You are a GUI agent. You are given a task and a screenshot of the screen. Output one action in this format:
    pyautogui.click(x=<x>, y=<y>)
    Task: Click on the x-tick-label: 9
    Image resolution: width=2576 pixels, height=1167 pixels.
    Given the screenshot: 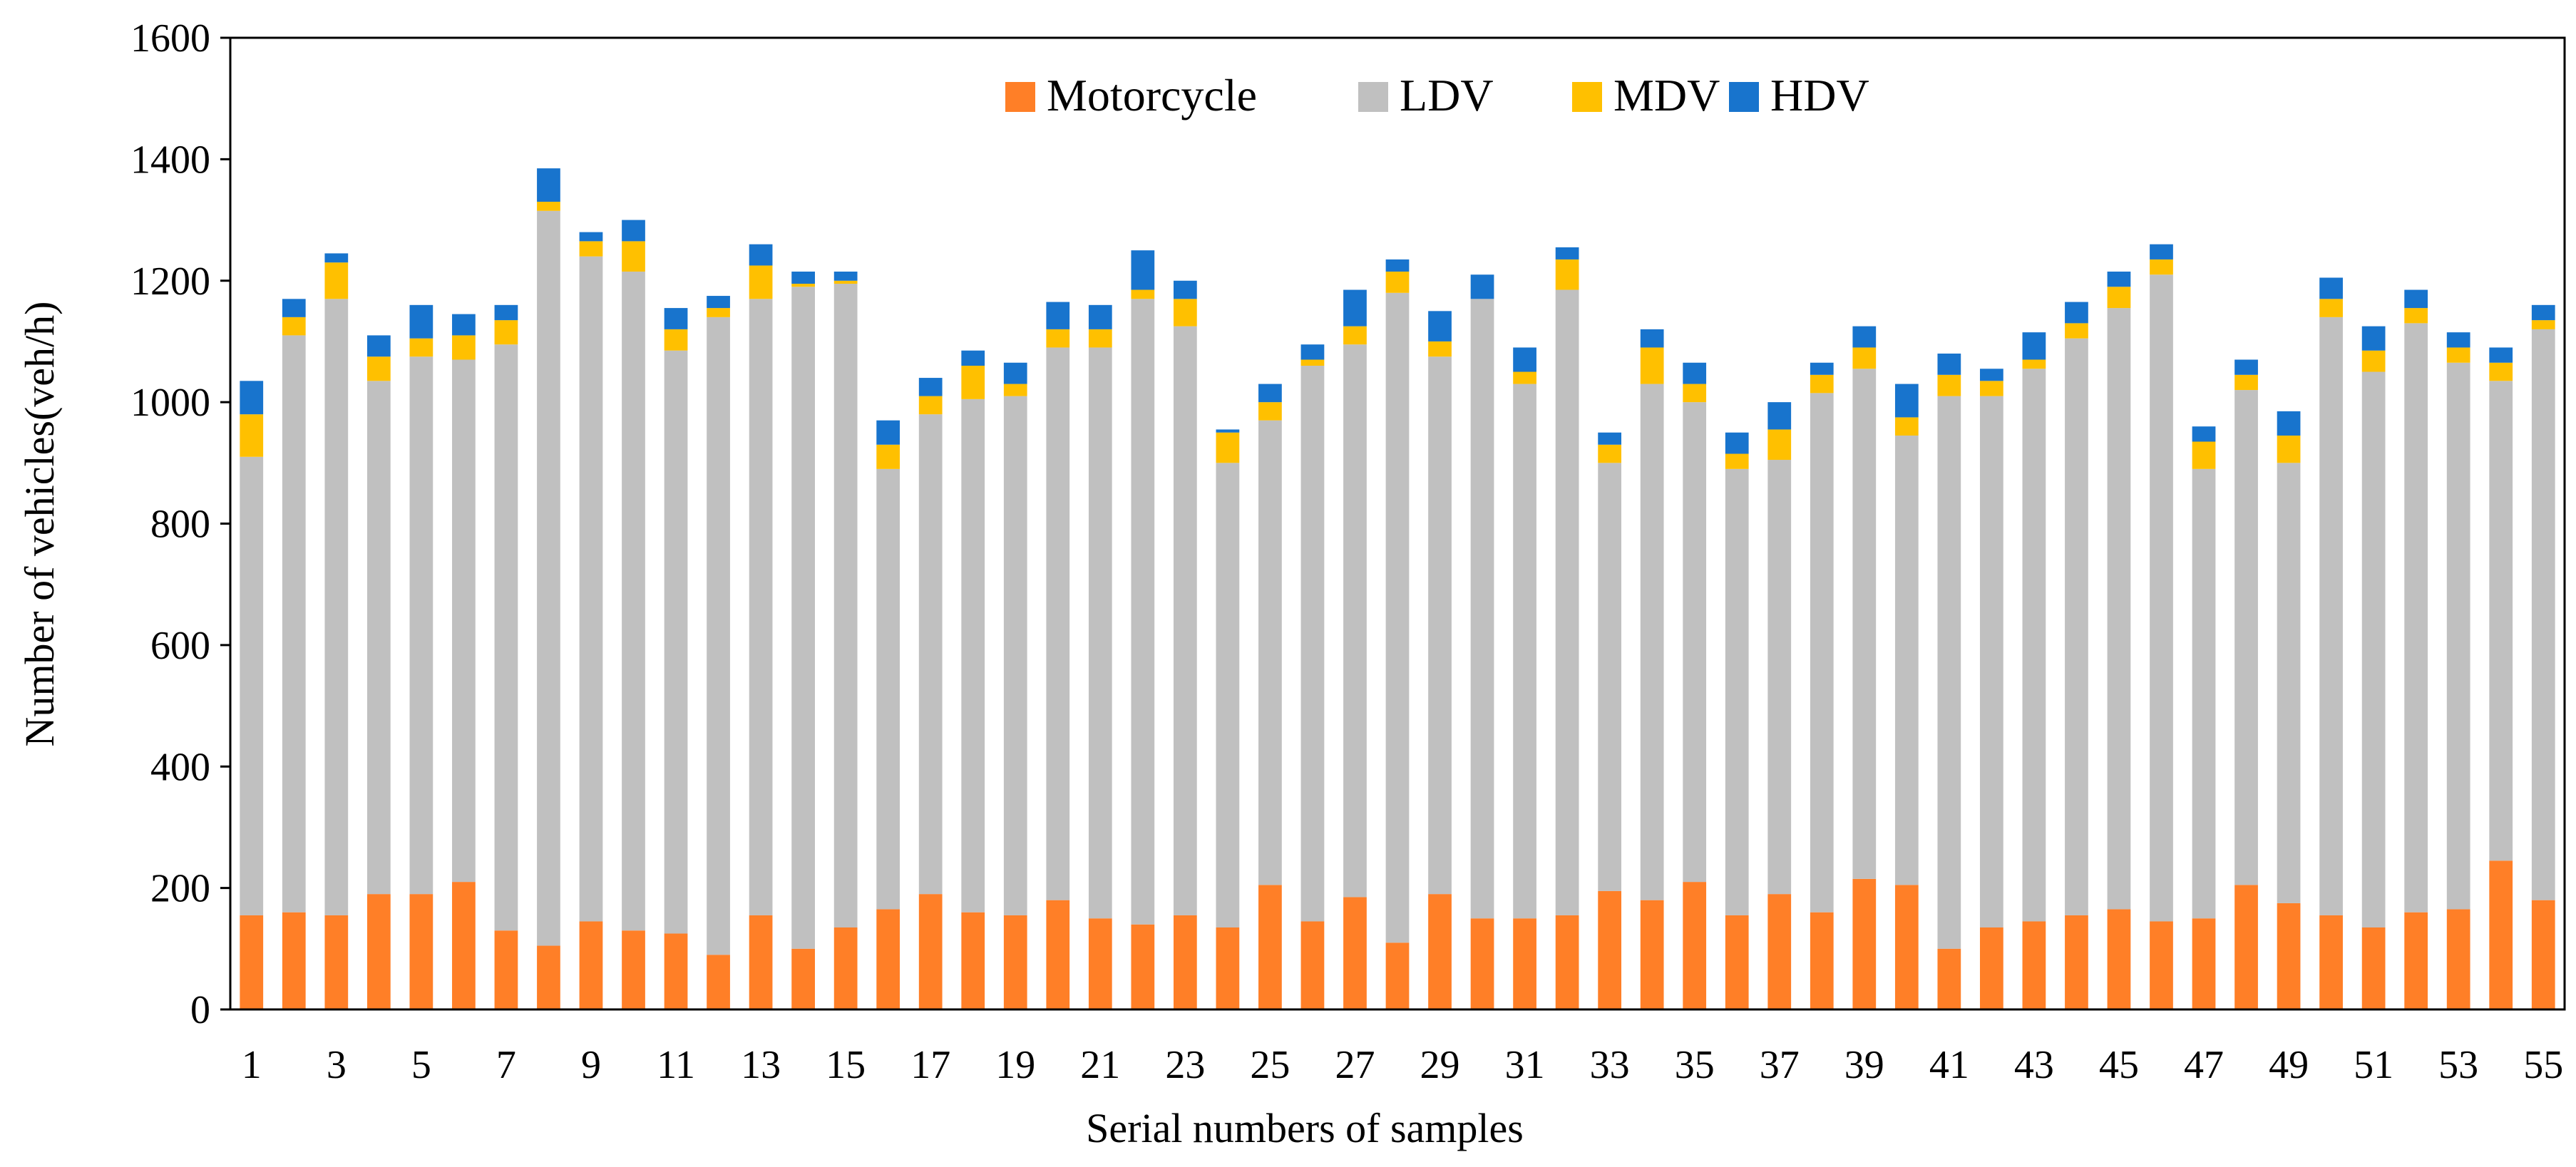 What is the action you would take?
    pyautogui.click(x=591, y=1065)
    